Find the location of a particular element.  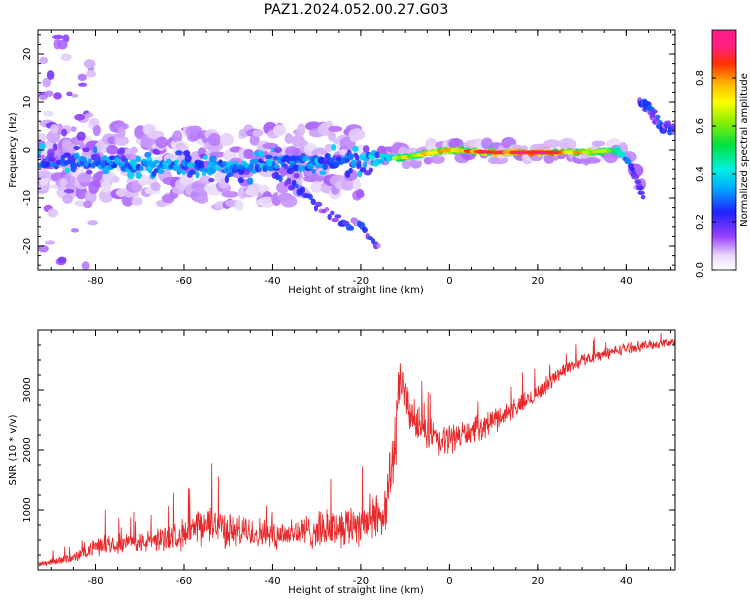

spec-ytick-label: -10 is located at coordinates (27, 198).